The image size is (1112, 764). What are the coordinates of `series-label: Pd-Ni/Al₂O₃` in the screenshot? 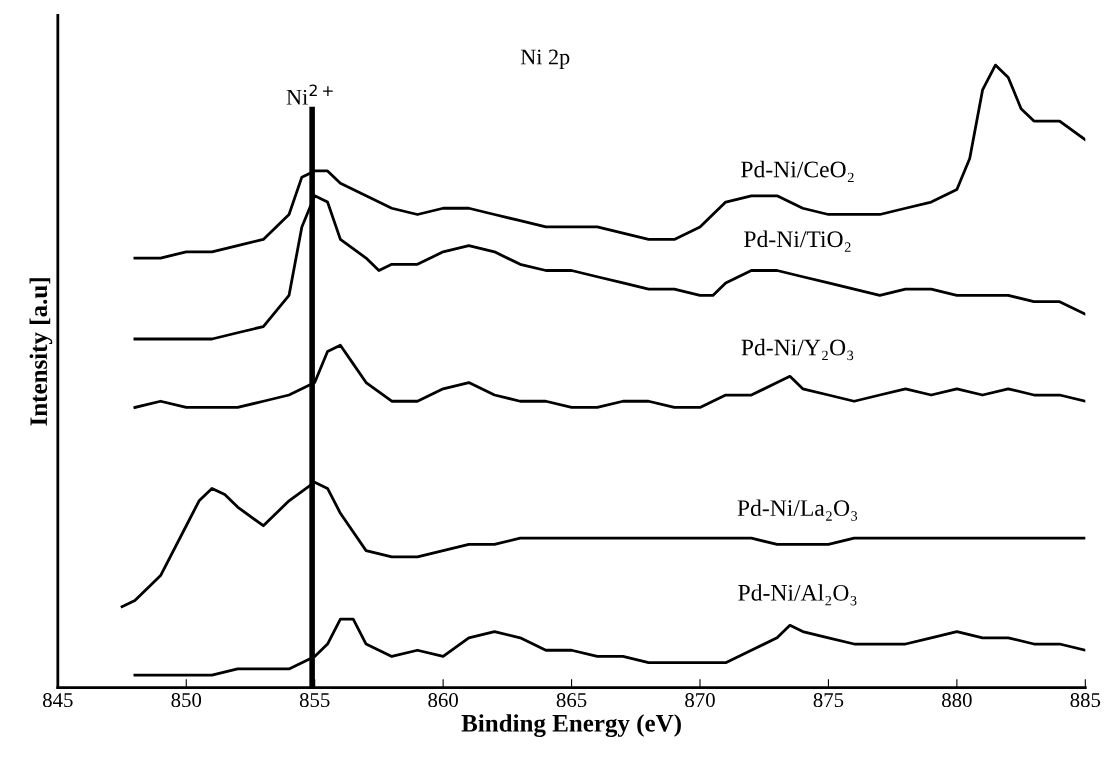 It's located at (797, 595).